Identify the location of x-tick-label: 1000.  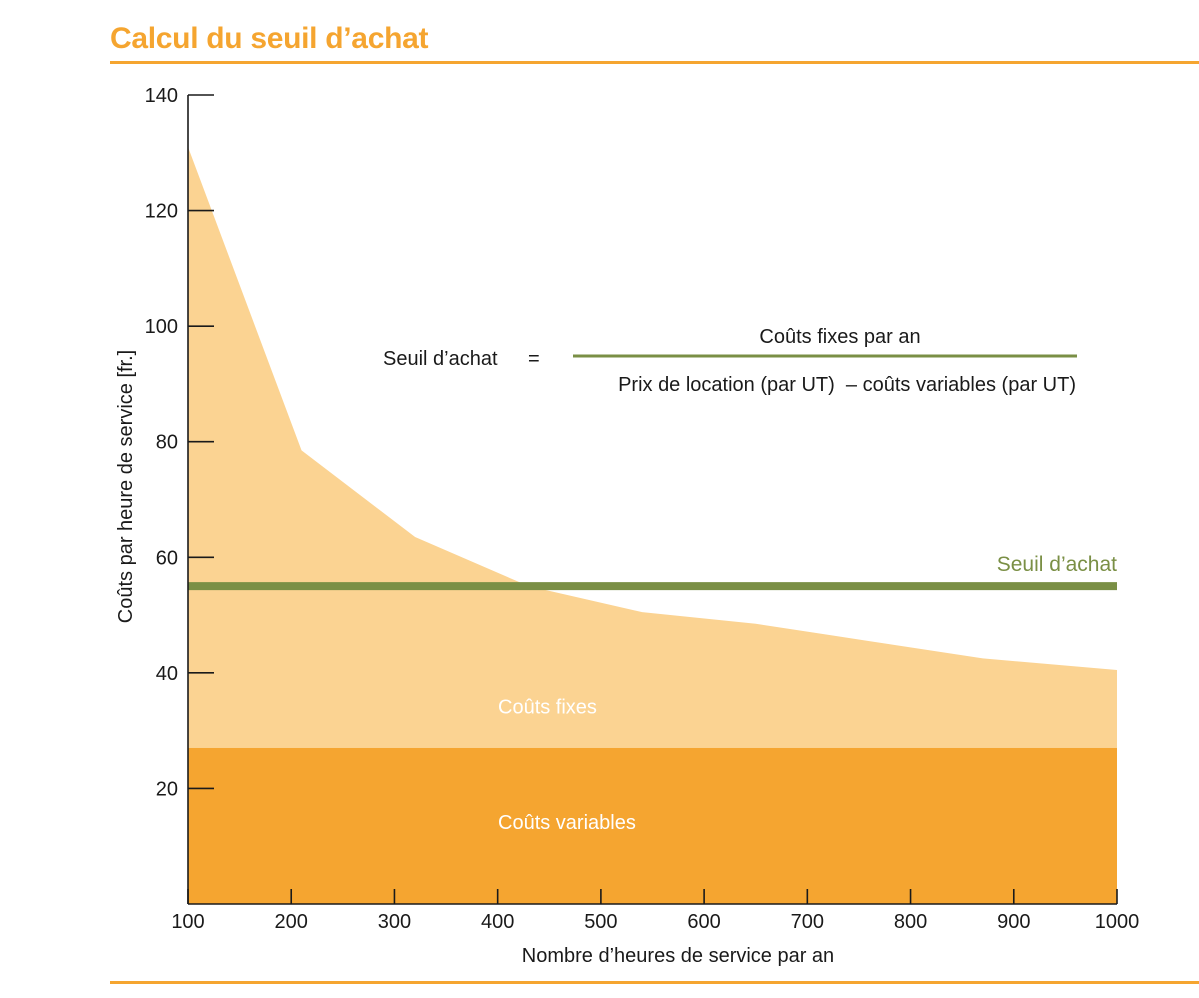
(1117, 922).